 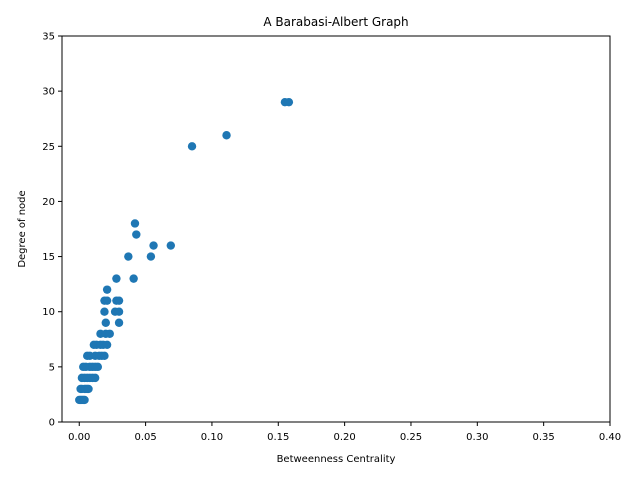 What do you see at coordinates (544, 437) in the screenshot?
I see `x-tick-label: 0.35` at bounding box center [544, 437].